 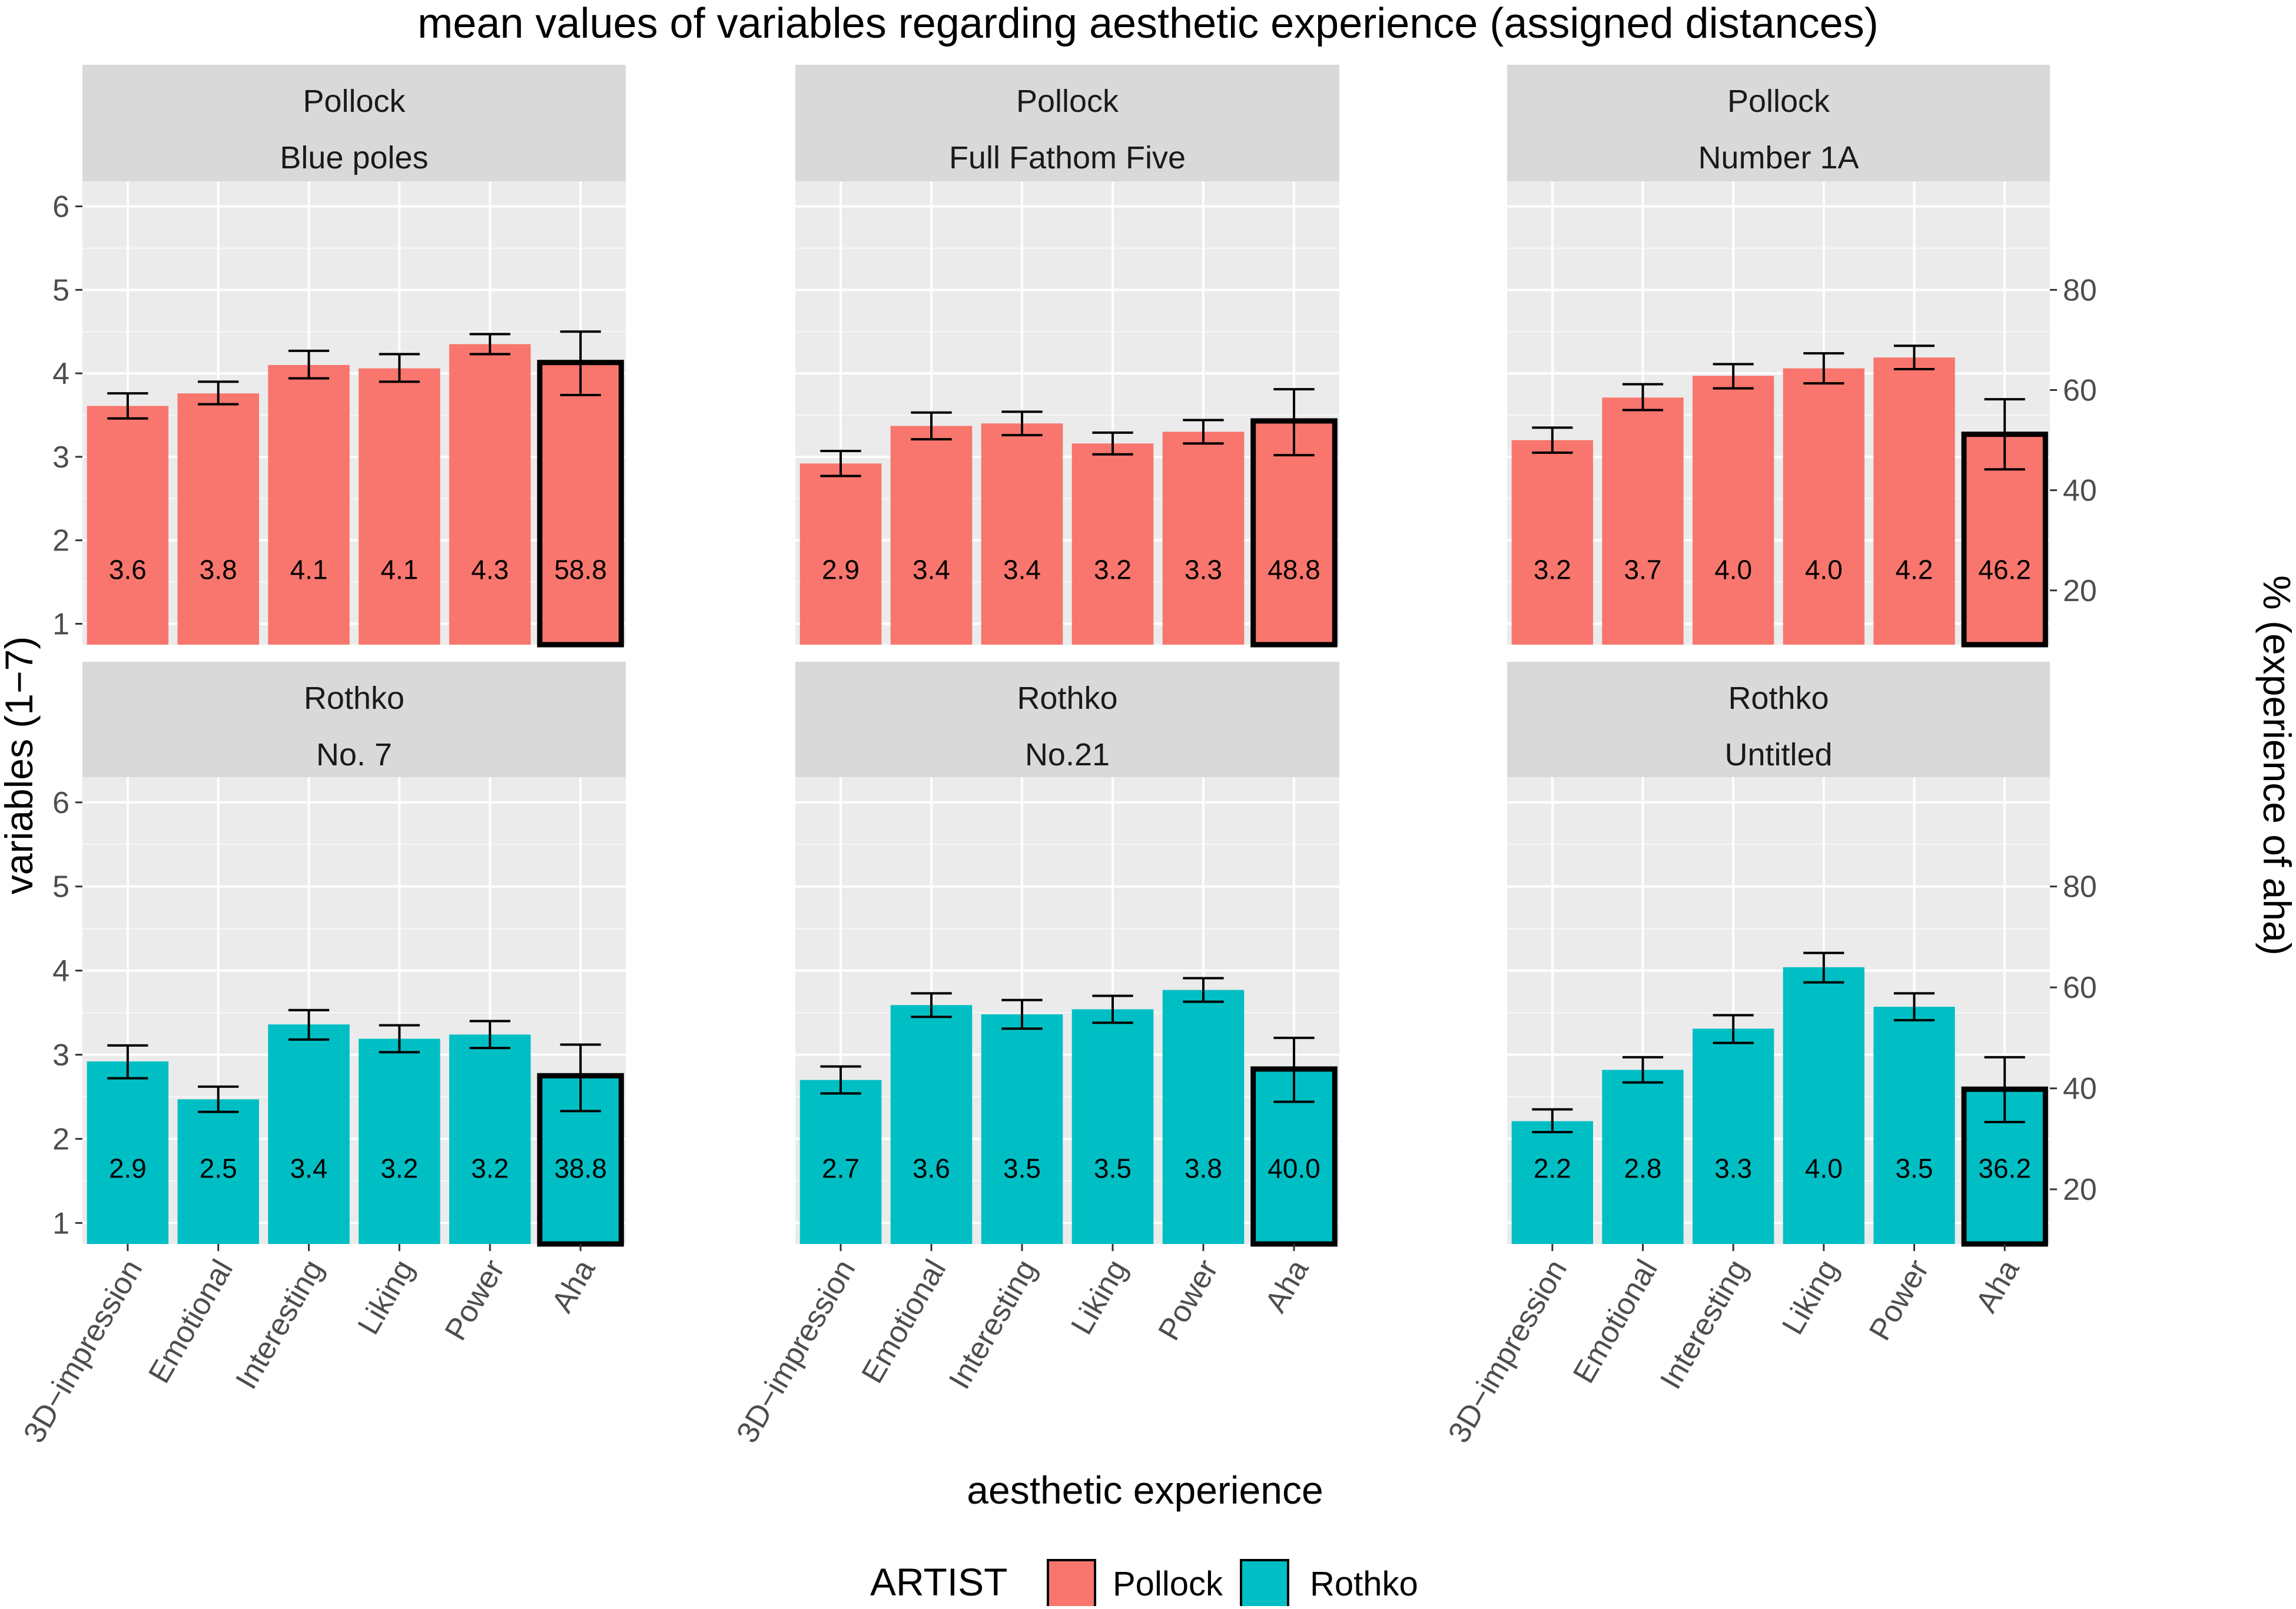 I want to click on data-label: 2.7, so click(x=841, y=1168).